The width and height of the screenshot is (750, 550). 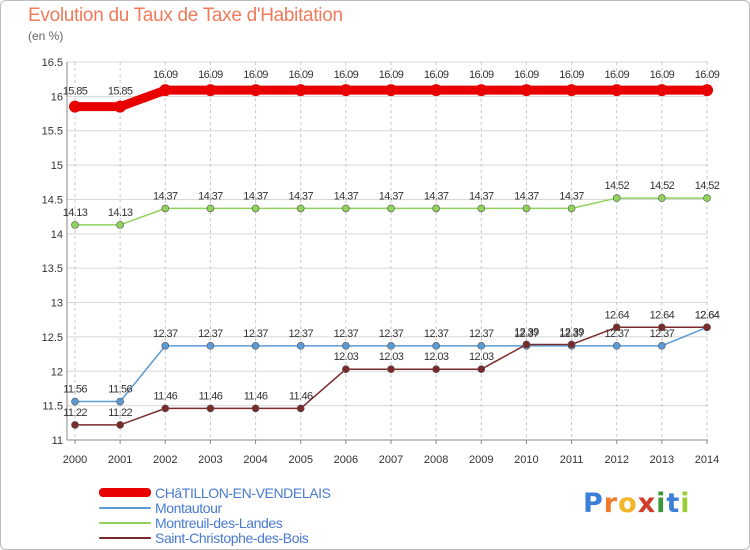 I want to click on y-tick-label: 11.5, so click(x=52, y=407).